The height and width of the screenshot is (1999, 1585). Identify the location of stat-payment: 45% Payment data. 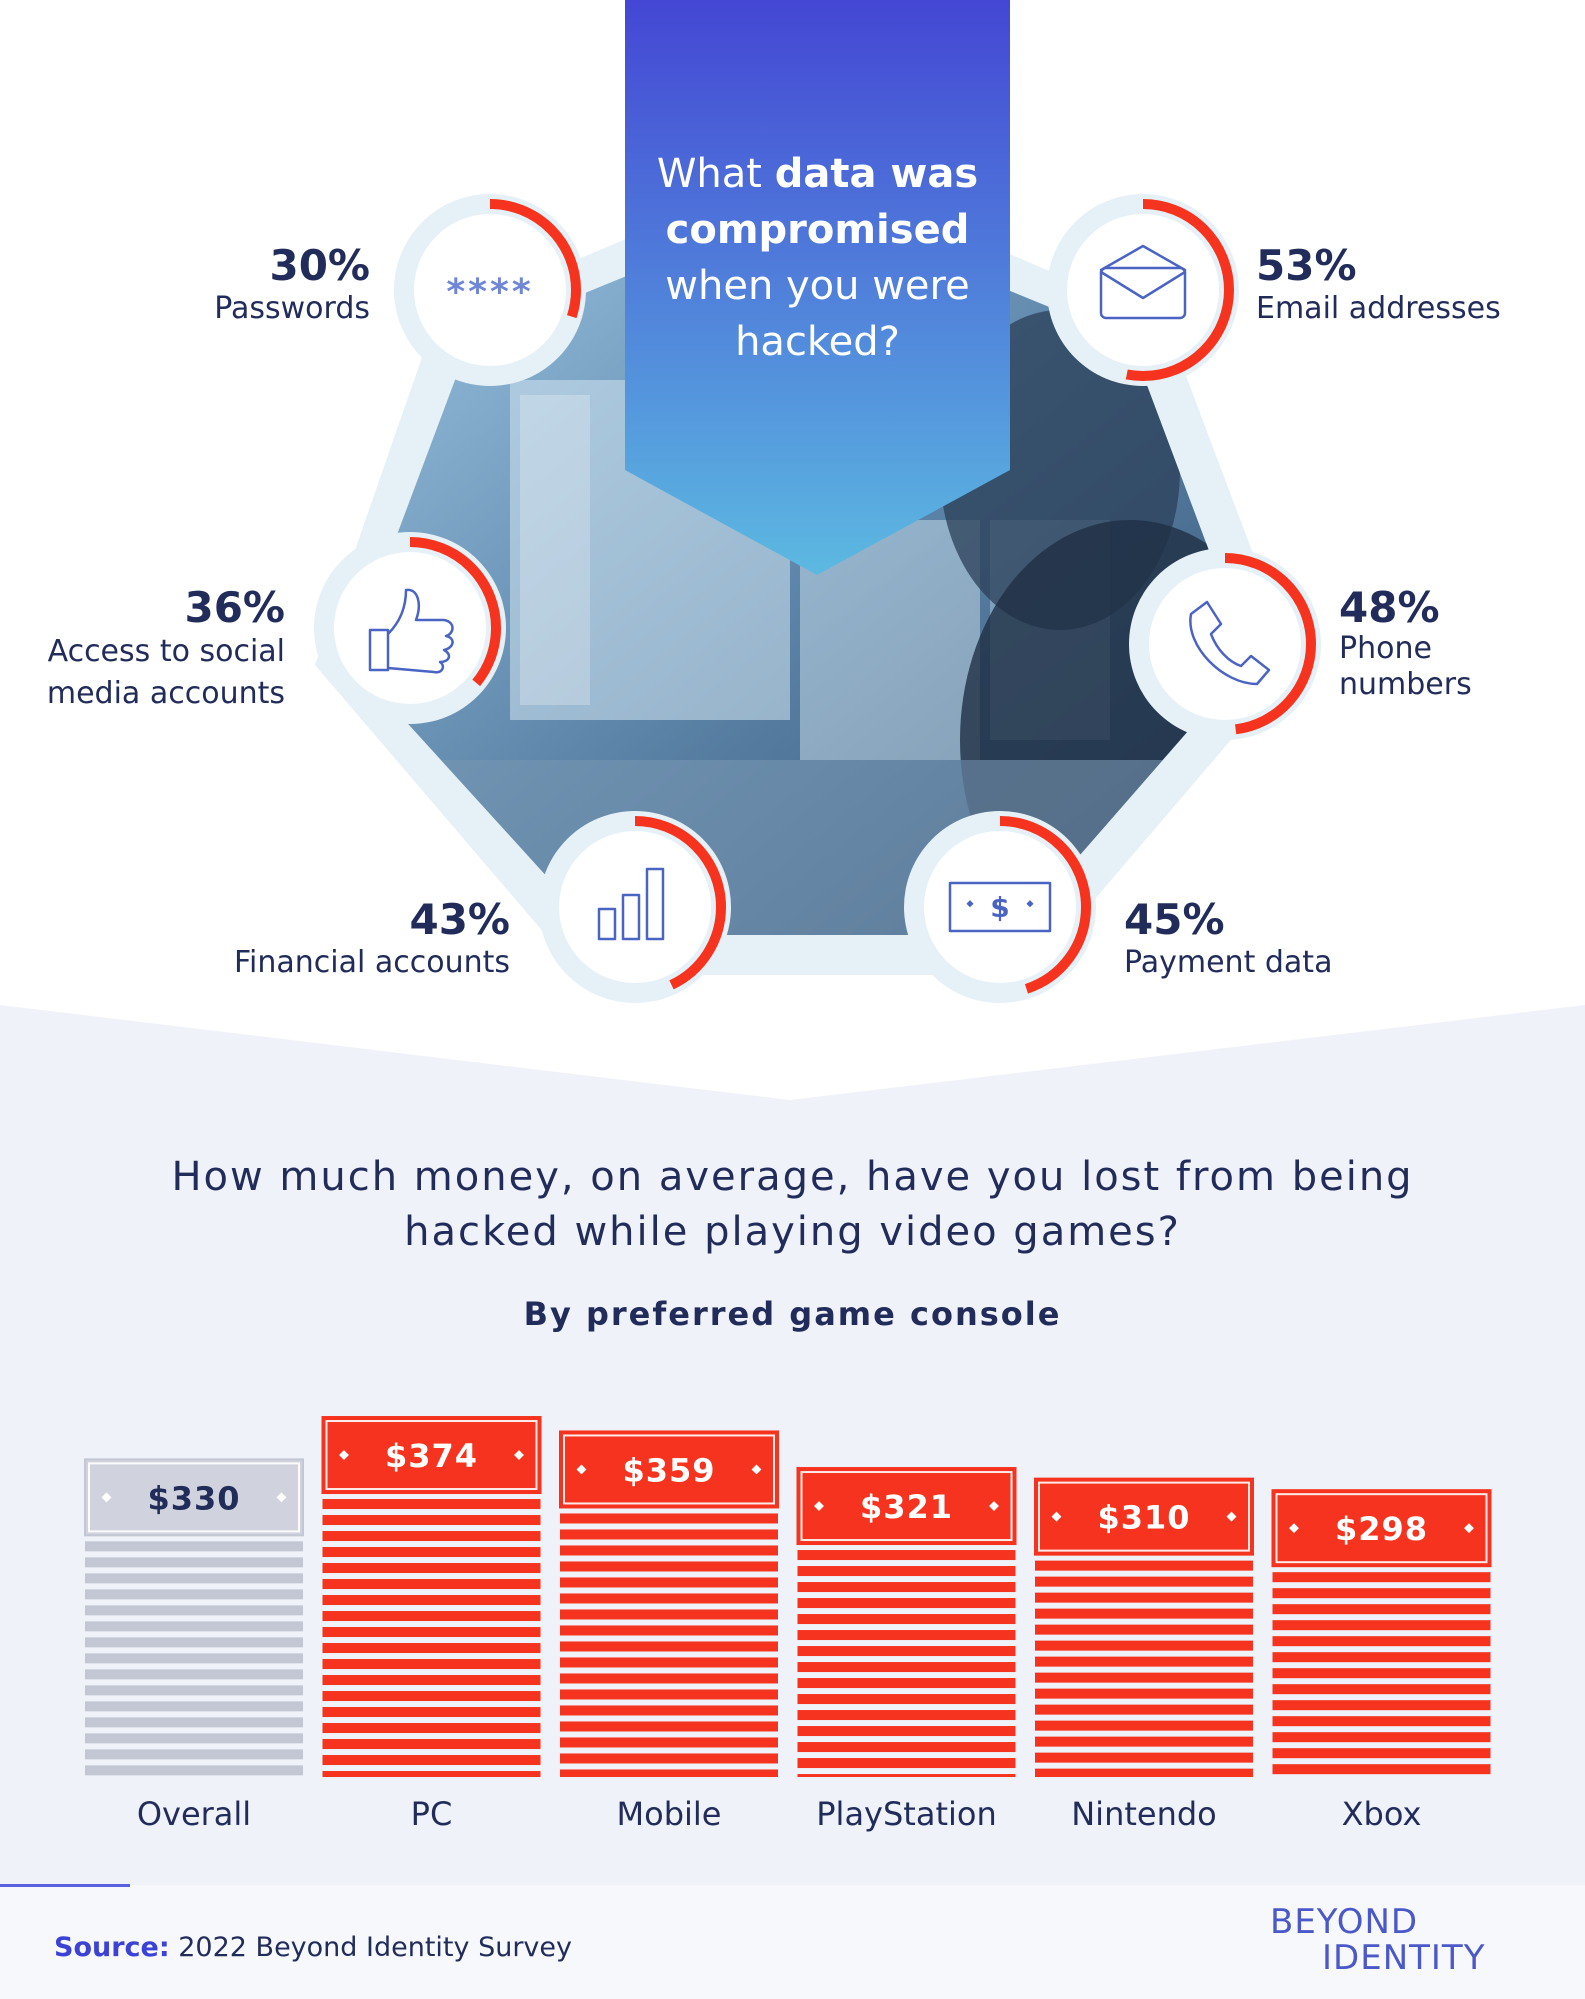
(1284, 938).